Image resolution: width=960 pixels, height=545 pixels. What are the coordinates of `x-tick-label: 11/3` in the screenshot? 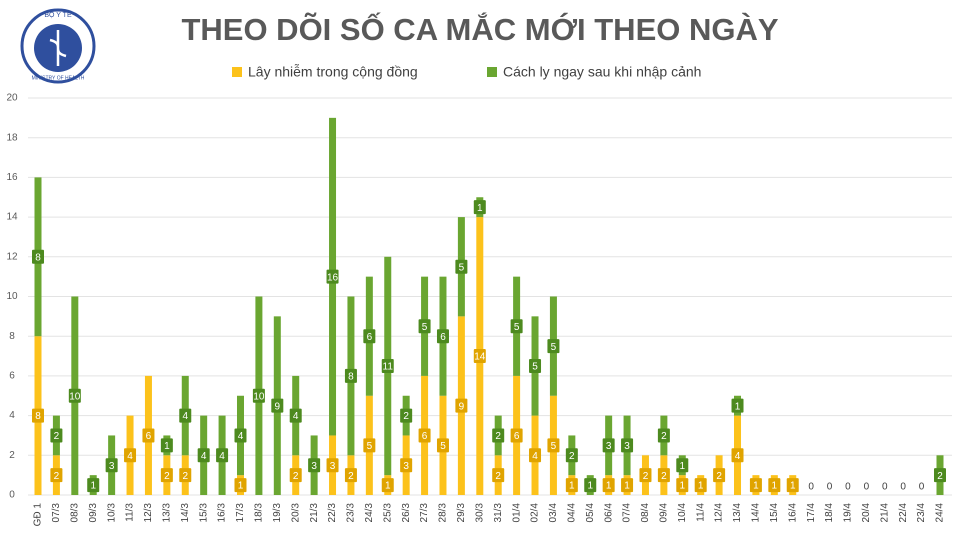 It's located at (130, 512).